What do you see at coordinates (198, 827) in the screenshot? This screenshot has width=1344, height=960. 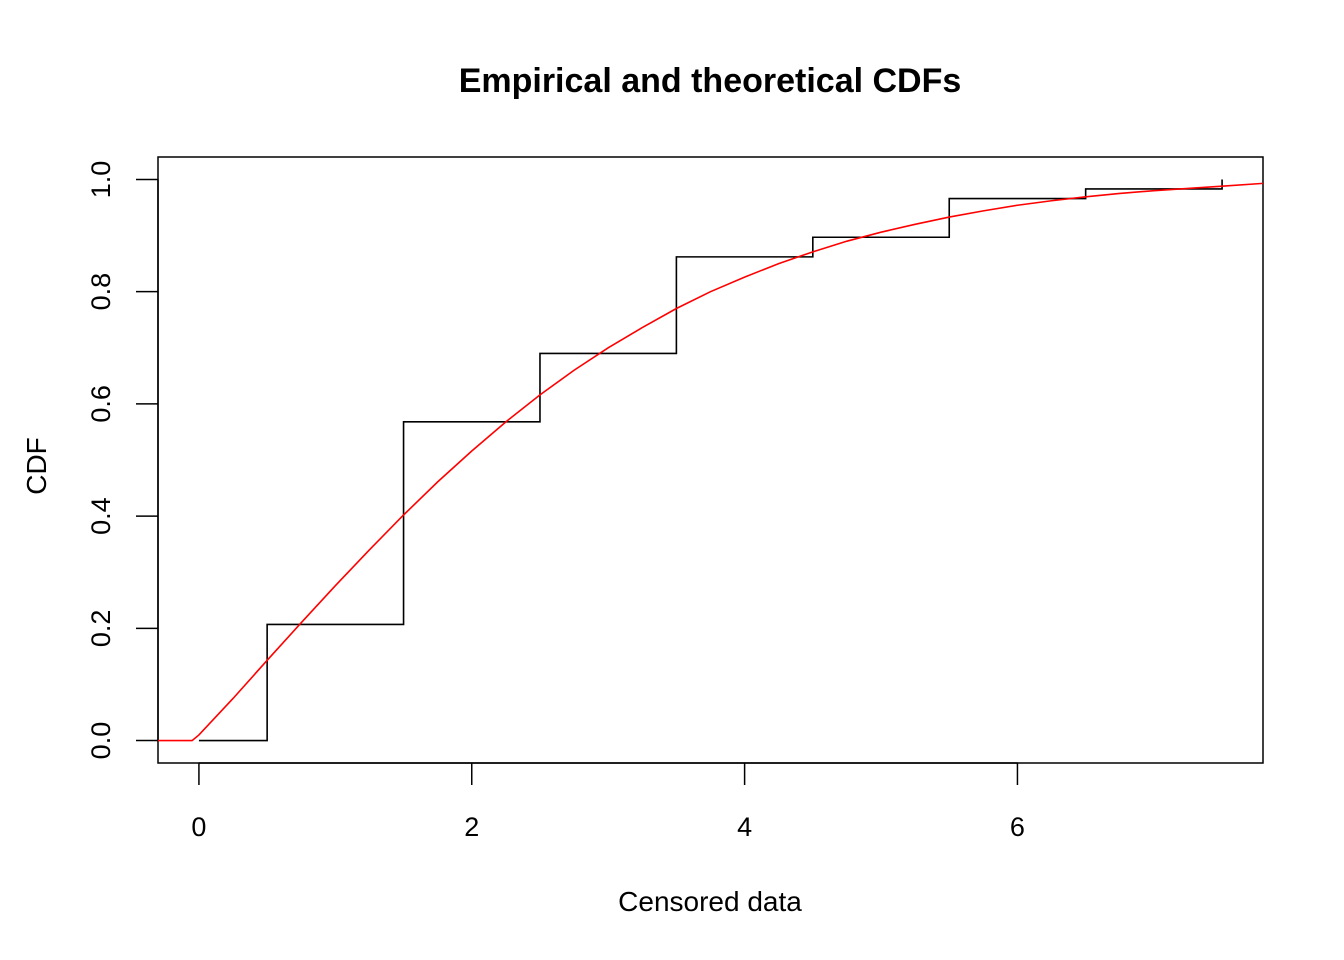 I see `x-tick-label: 0` at bounding box center [198, 827].